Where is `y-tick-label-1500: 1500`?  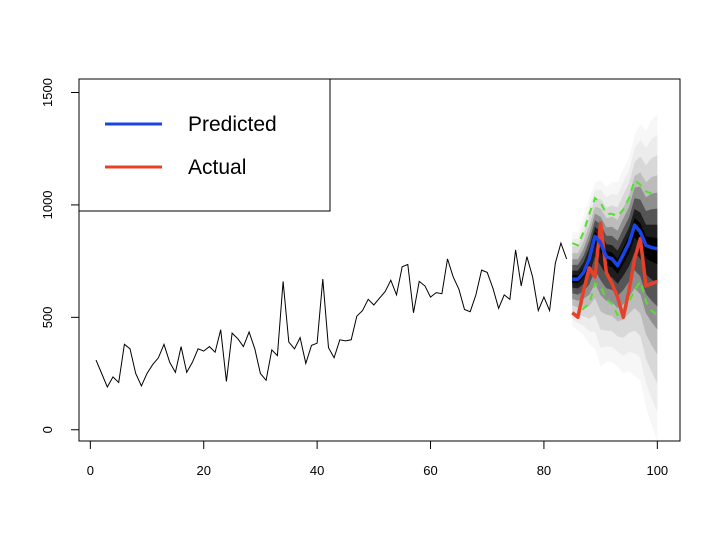 y-tick-label-1500: 1500 is located at coordinates (47, 92).